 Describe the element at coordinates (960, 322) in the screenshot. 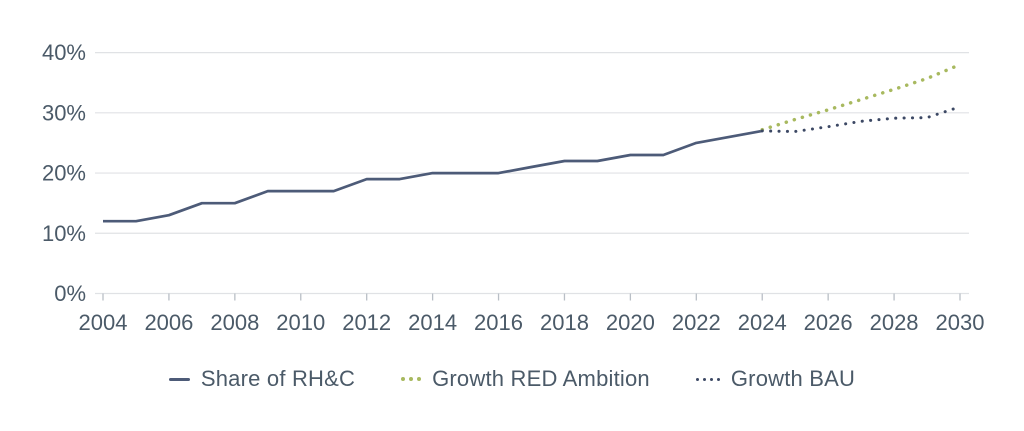

I see `svg-text: 2030` at that location.